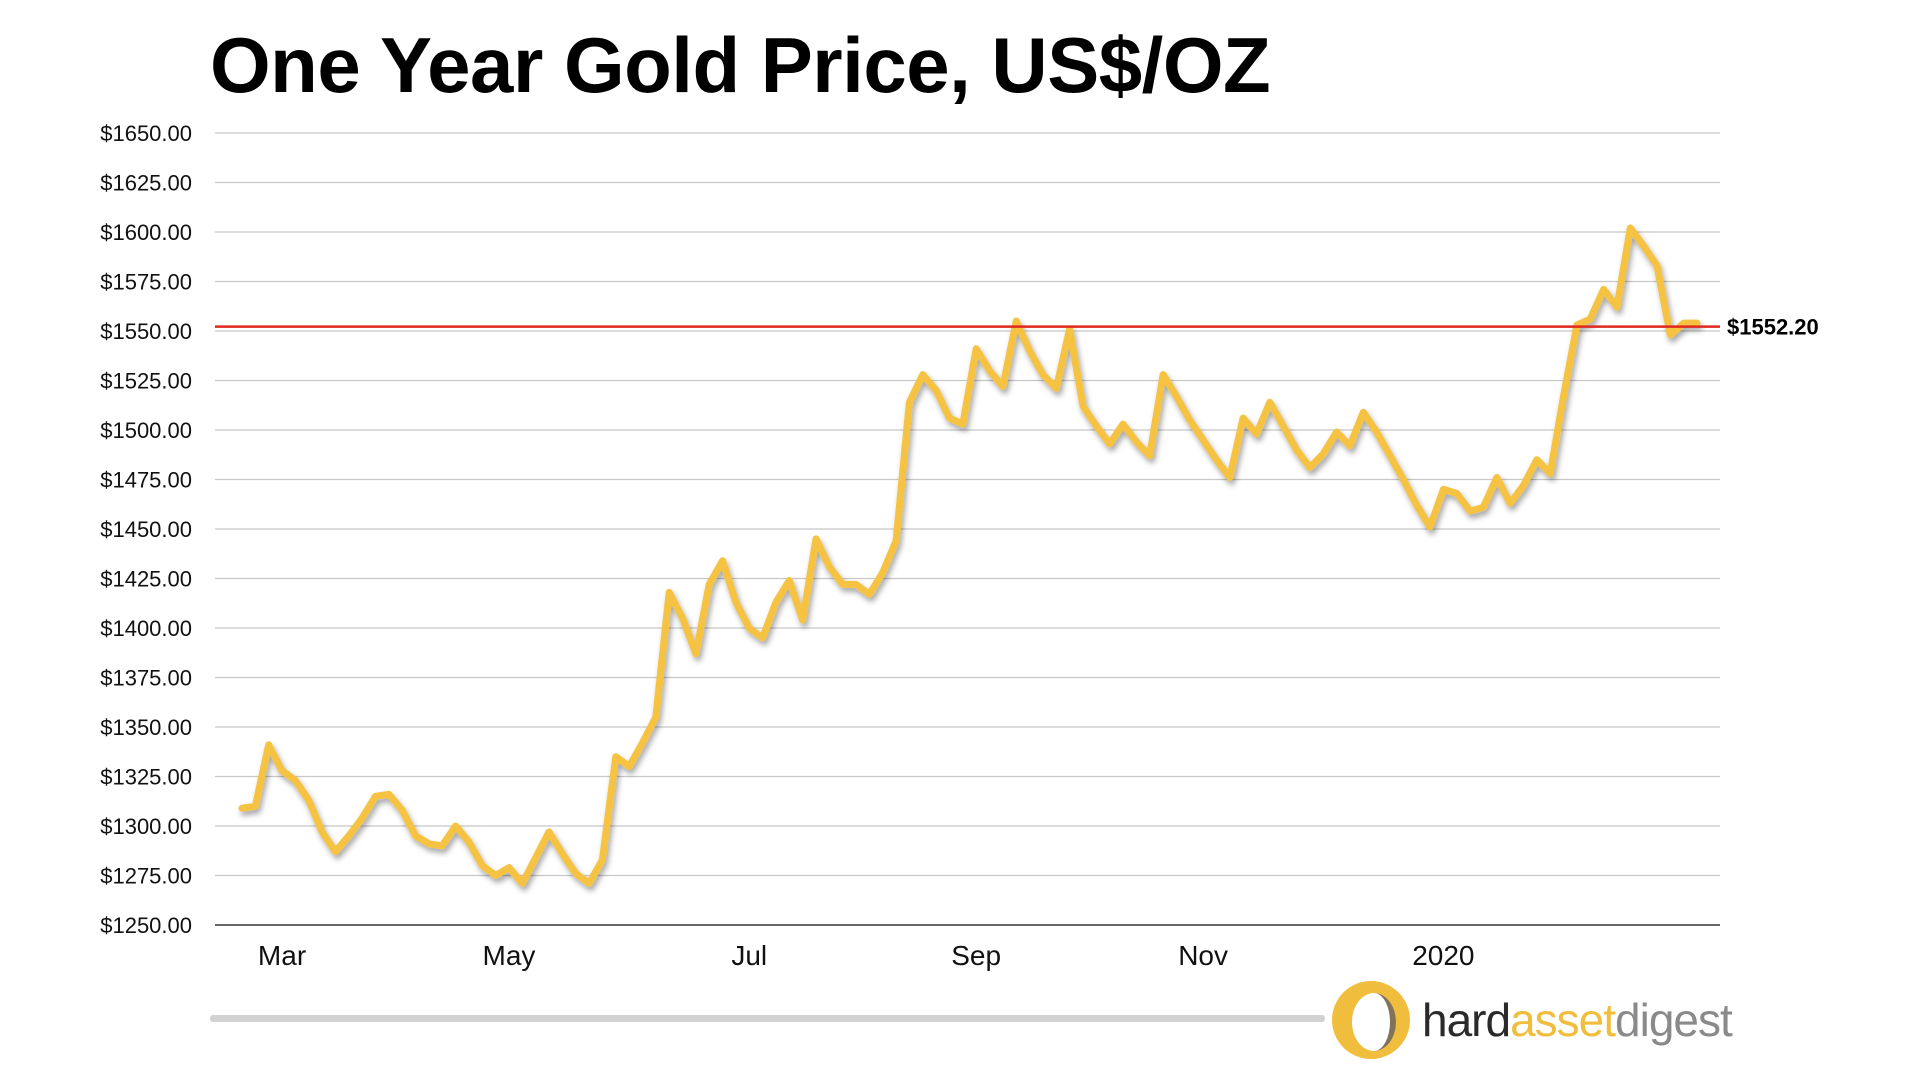 Image resolution: width=1920 pixels, height=1080 pixels. Describe the element at coordinates (146, 183) in the screenshot. I see `y-tick-label: $1625.00` at that location.